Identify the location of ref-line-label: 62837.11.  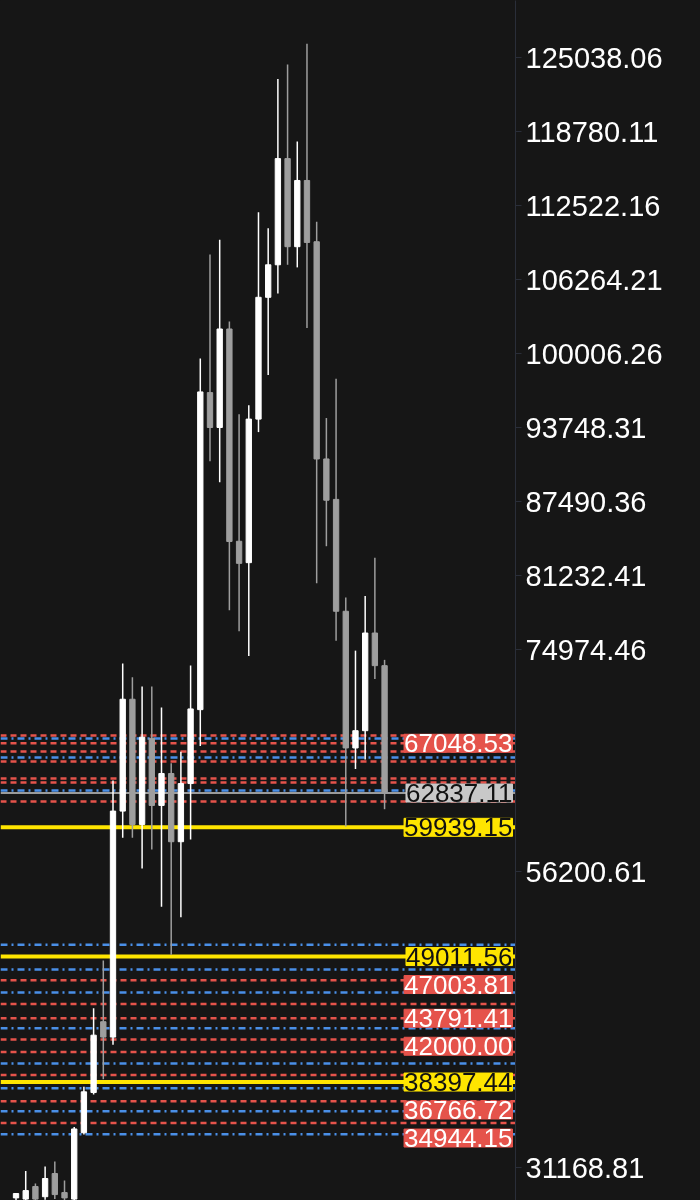
(459, 793).